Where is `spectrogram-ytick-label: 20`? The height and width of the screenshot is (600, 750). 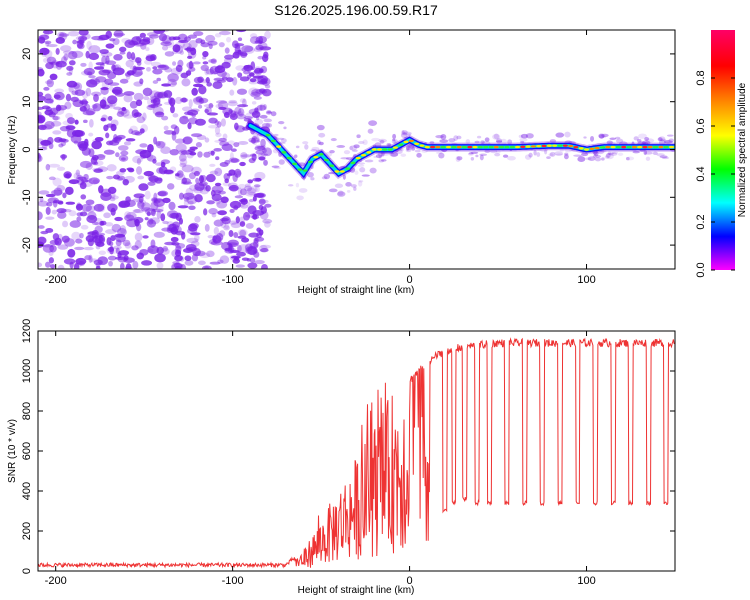
spectrogram-ytick-label: 20 is located at coordinates (27, 54).